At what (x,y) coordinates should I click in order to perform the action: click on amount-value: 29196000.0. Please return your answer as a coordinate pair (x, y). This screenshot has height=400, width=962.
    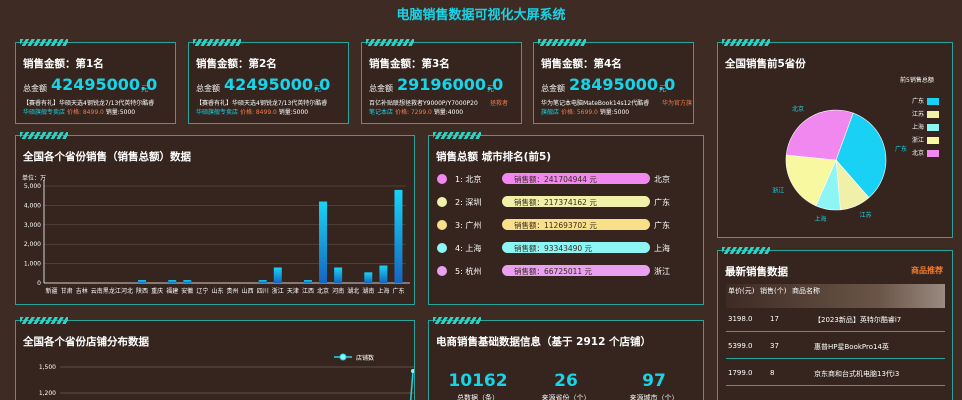
    Looking at the image, I should click on (450, 84).